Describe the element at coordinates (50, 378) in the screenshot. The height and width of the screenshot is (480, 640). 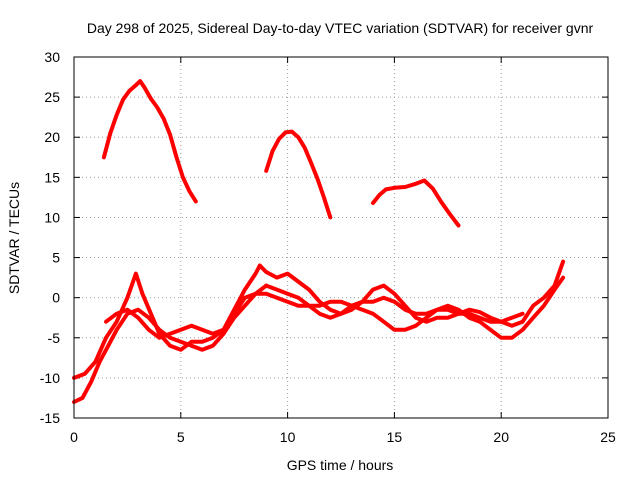
I see `y-tick-label: -10` at that location.